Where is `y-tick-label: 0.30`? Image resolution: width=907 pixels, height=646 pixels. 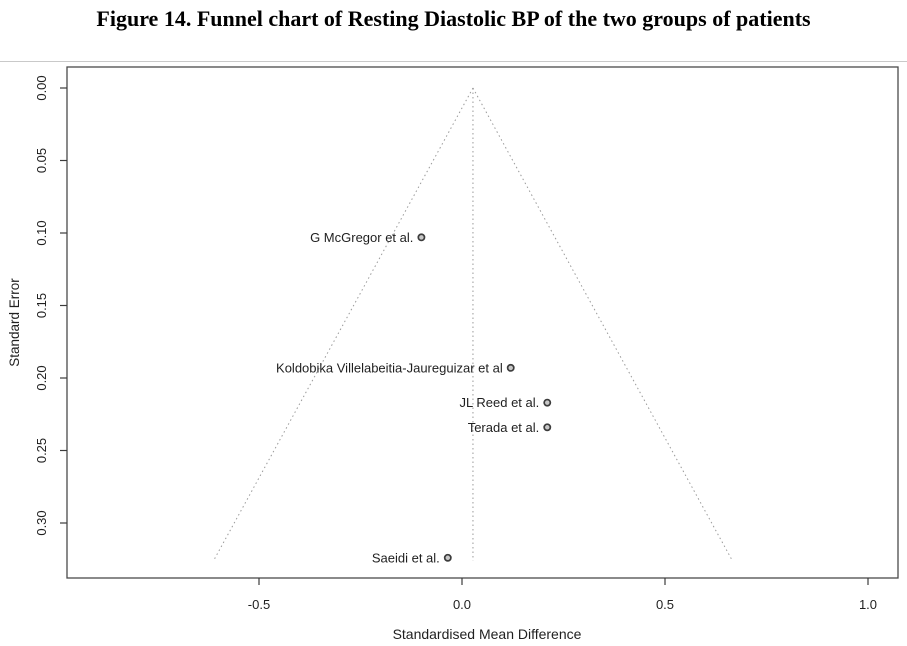 y-tick-label: 0.30 is located at coordinates (41, 522).